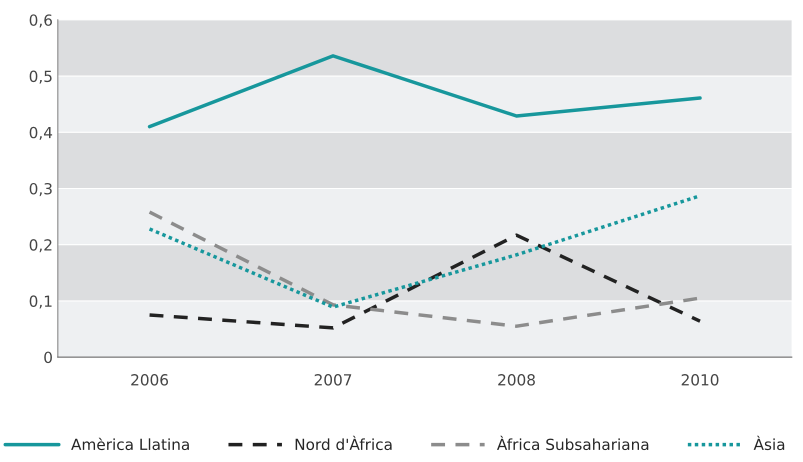 Image resolution: width=803 pixels, height=462 pixels. Describe the element at coordinates (41, 301) in the screenshot. I see `y-tick-label: 0,1` at that location.